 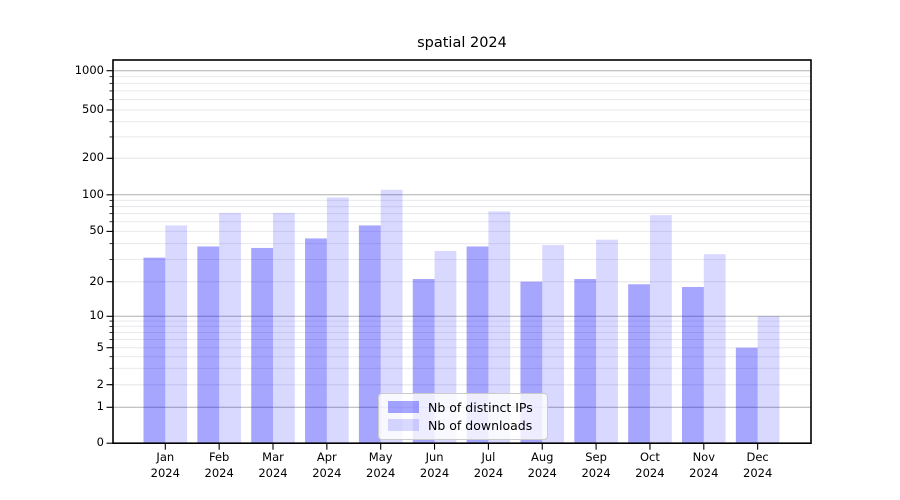 I want to click on y-tick-label: 50, so click(x=96, y=230).